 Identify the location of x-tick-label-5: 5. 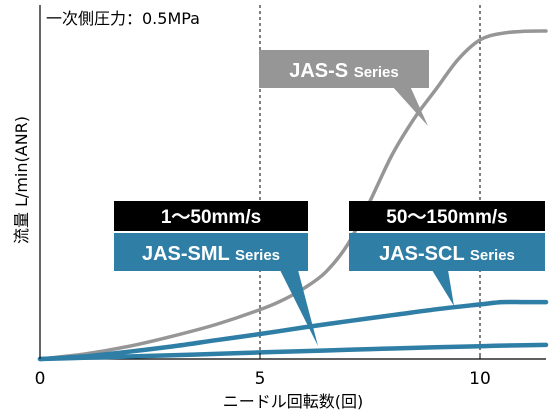
(260, 379).